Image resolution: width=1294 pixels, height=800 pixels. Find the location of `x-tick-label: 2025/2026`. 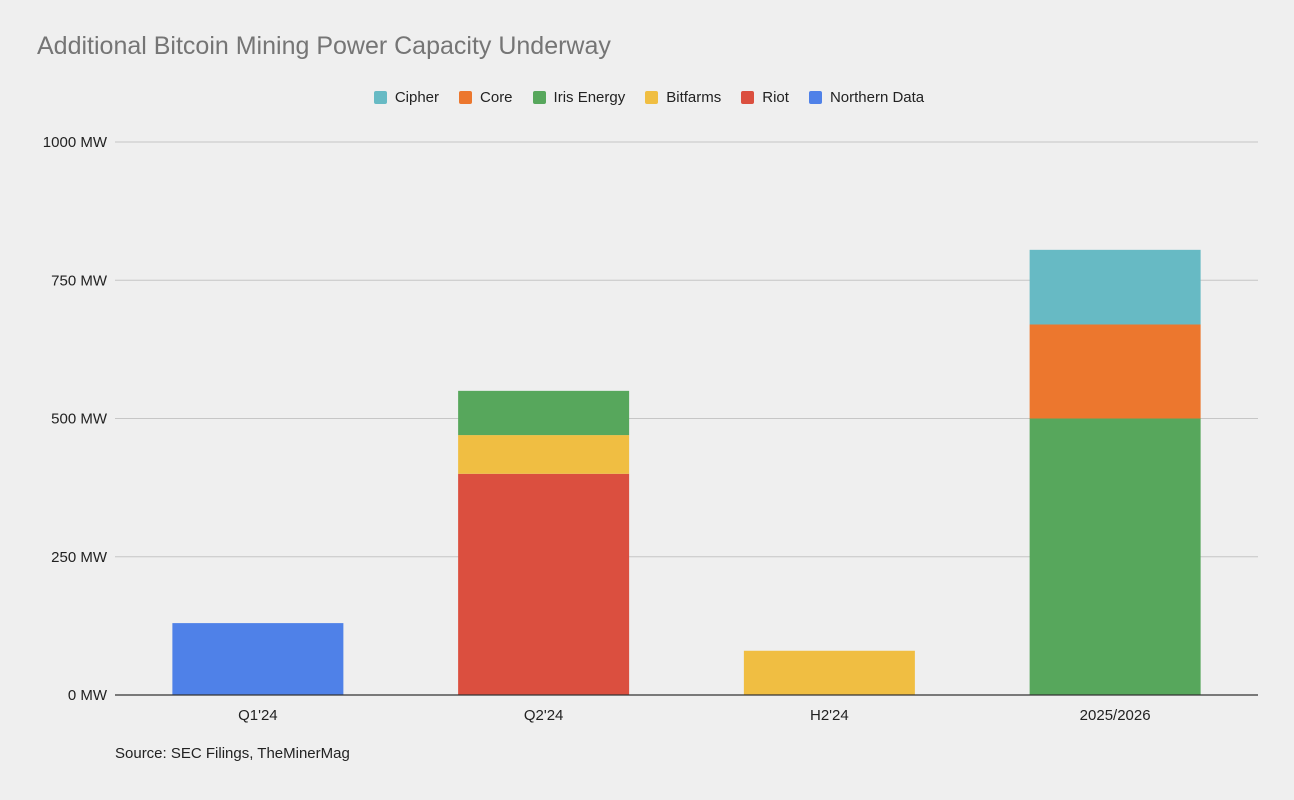

x-tick-label: 2025/2026 is located at coordinates (1115, 715).